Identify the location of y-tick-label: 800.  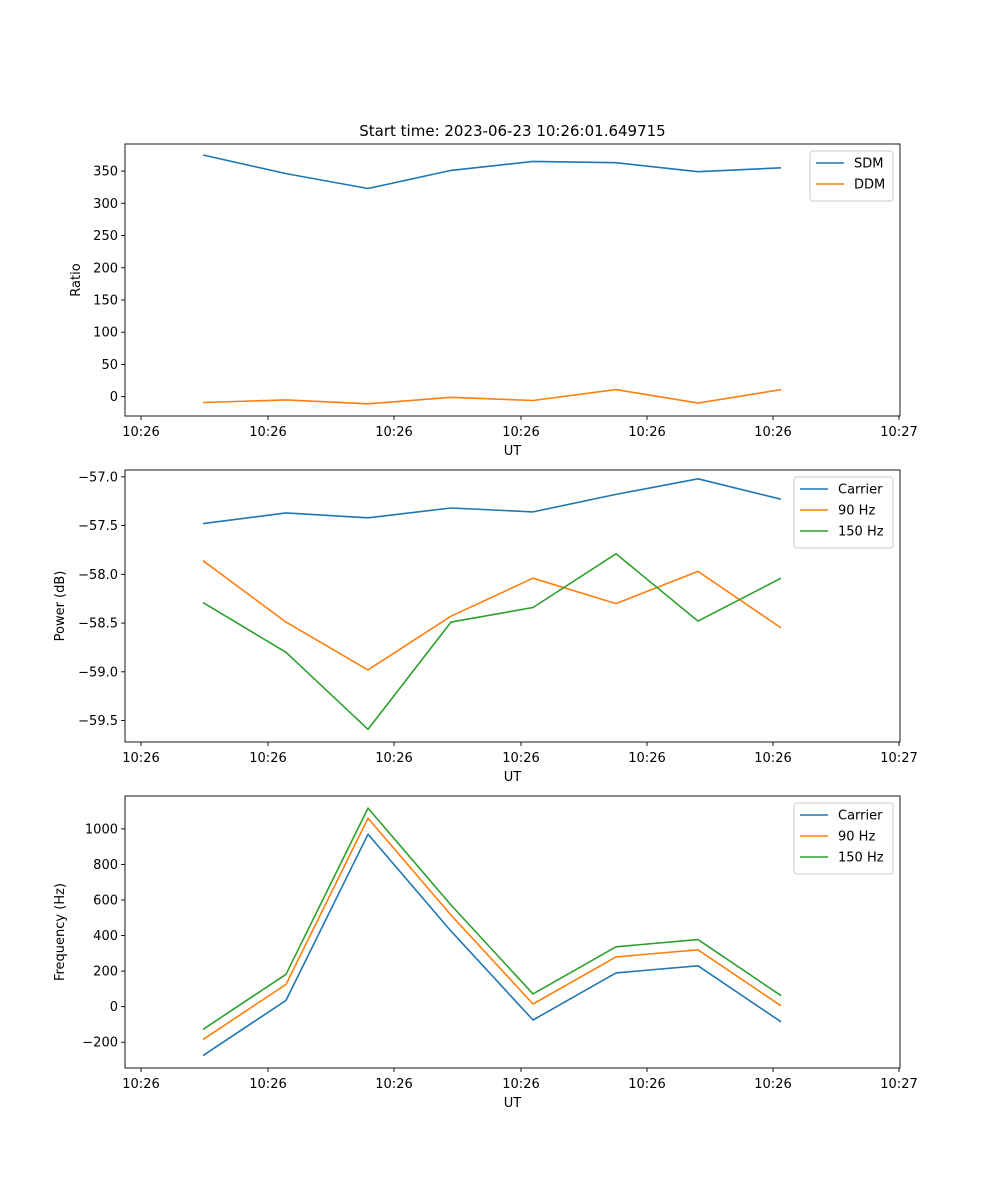
(105, 865).